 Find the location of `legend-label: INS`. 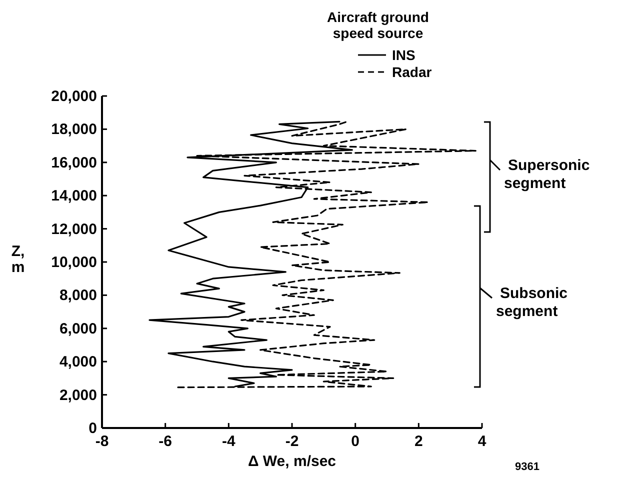

legend-label: INS is located at coordinates (404, 55).